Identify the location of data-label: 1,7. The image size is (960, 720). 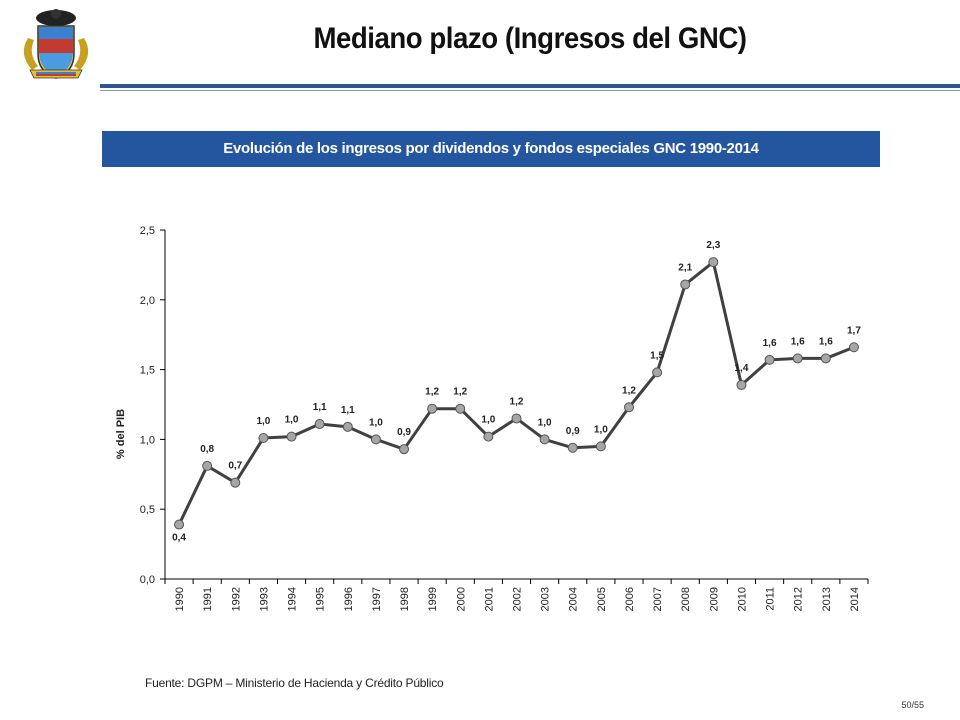
(854, 330).